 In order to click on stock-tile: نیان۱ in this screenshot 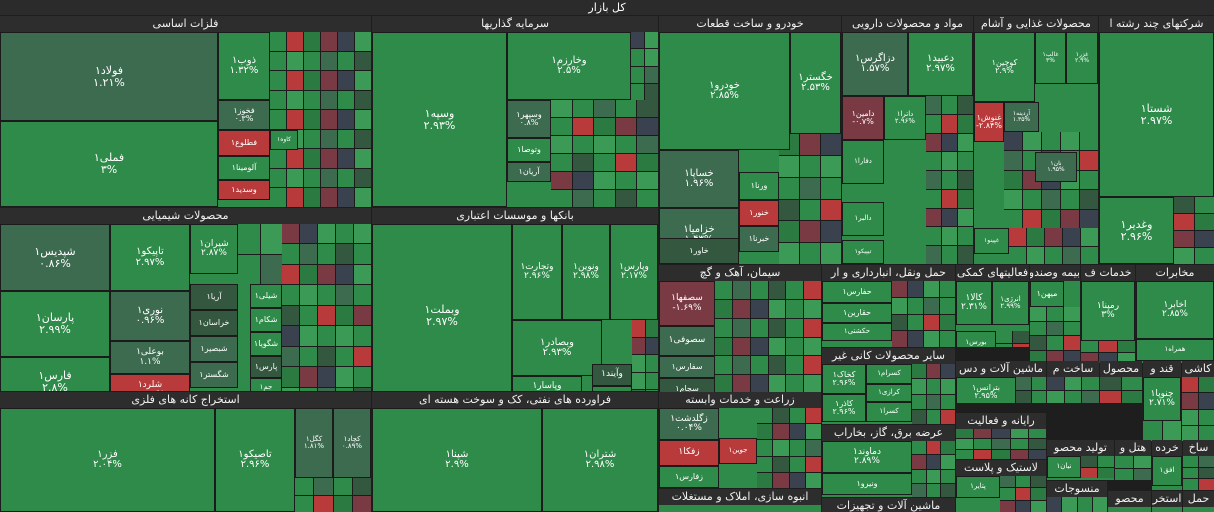, I will do `click(1064, 467)`.